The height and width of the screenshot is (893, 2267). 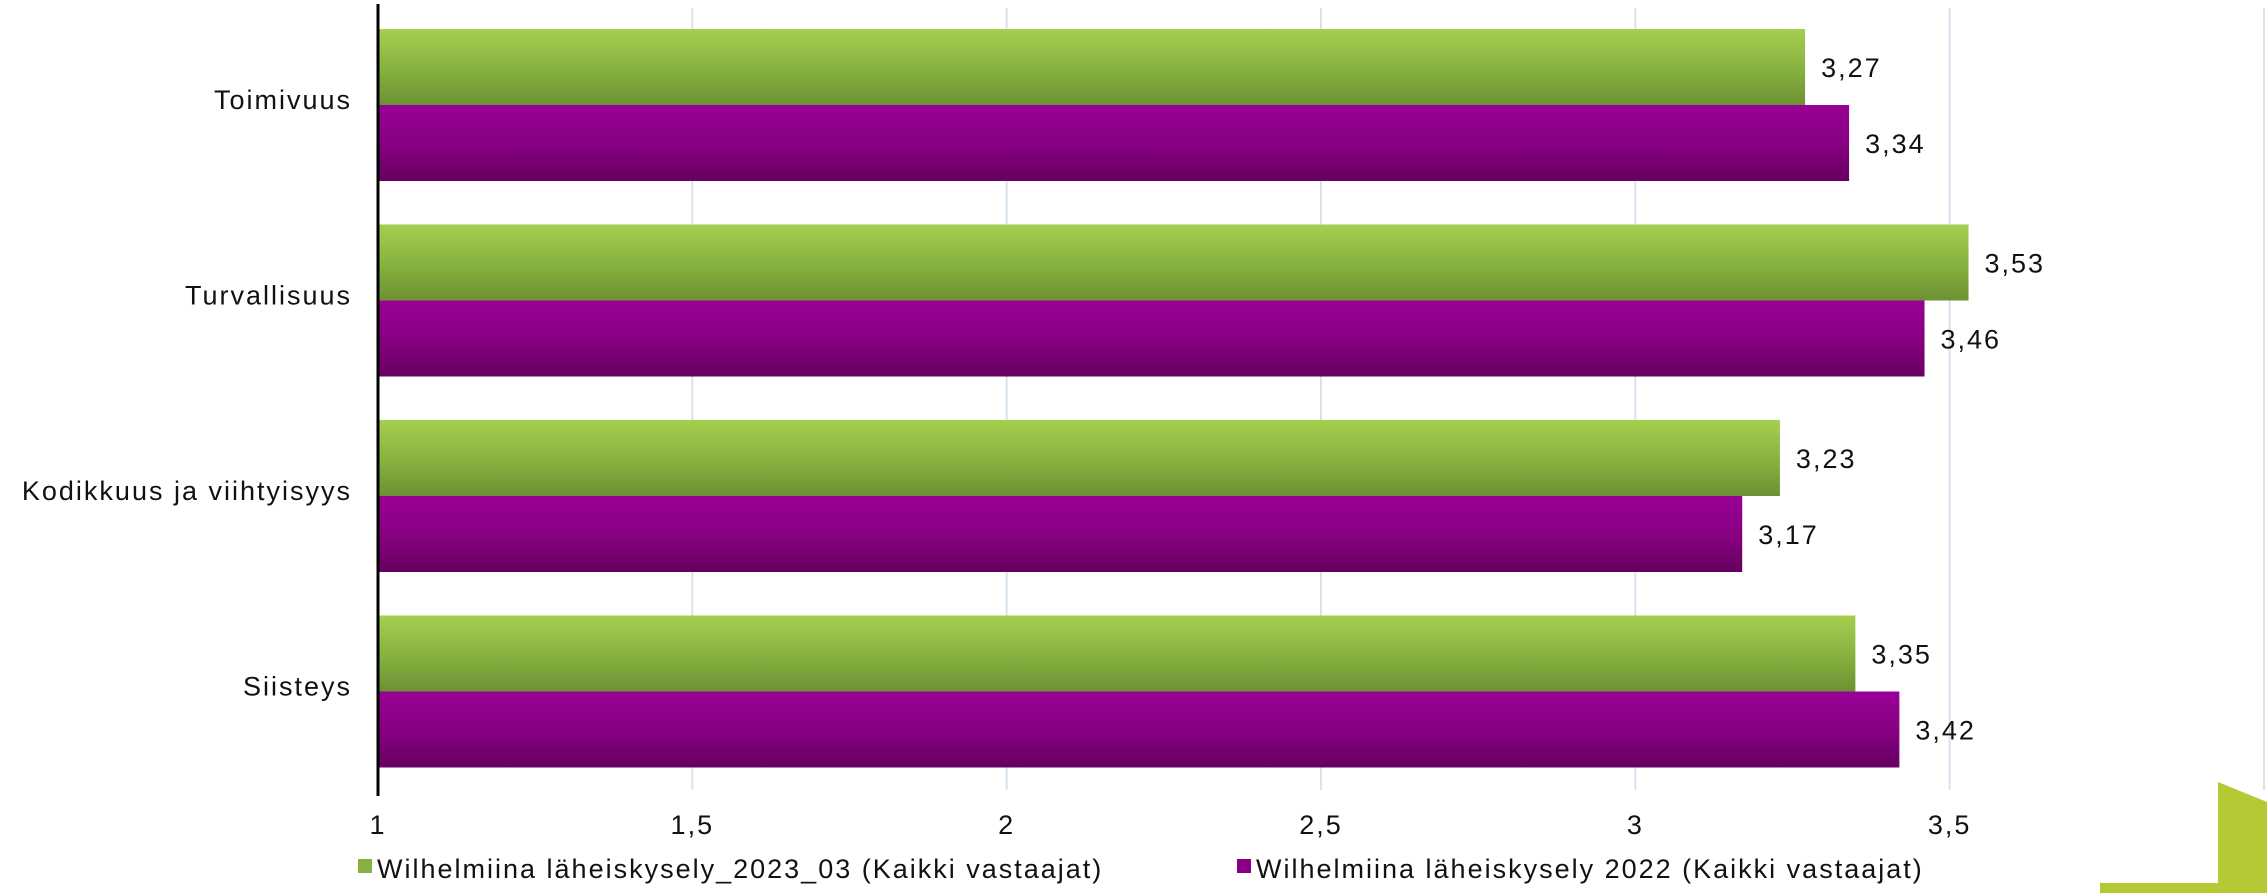 I want to click on category-label: Siisteys, so click(x=297, y=687).